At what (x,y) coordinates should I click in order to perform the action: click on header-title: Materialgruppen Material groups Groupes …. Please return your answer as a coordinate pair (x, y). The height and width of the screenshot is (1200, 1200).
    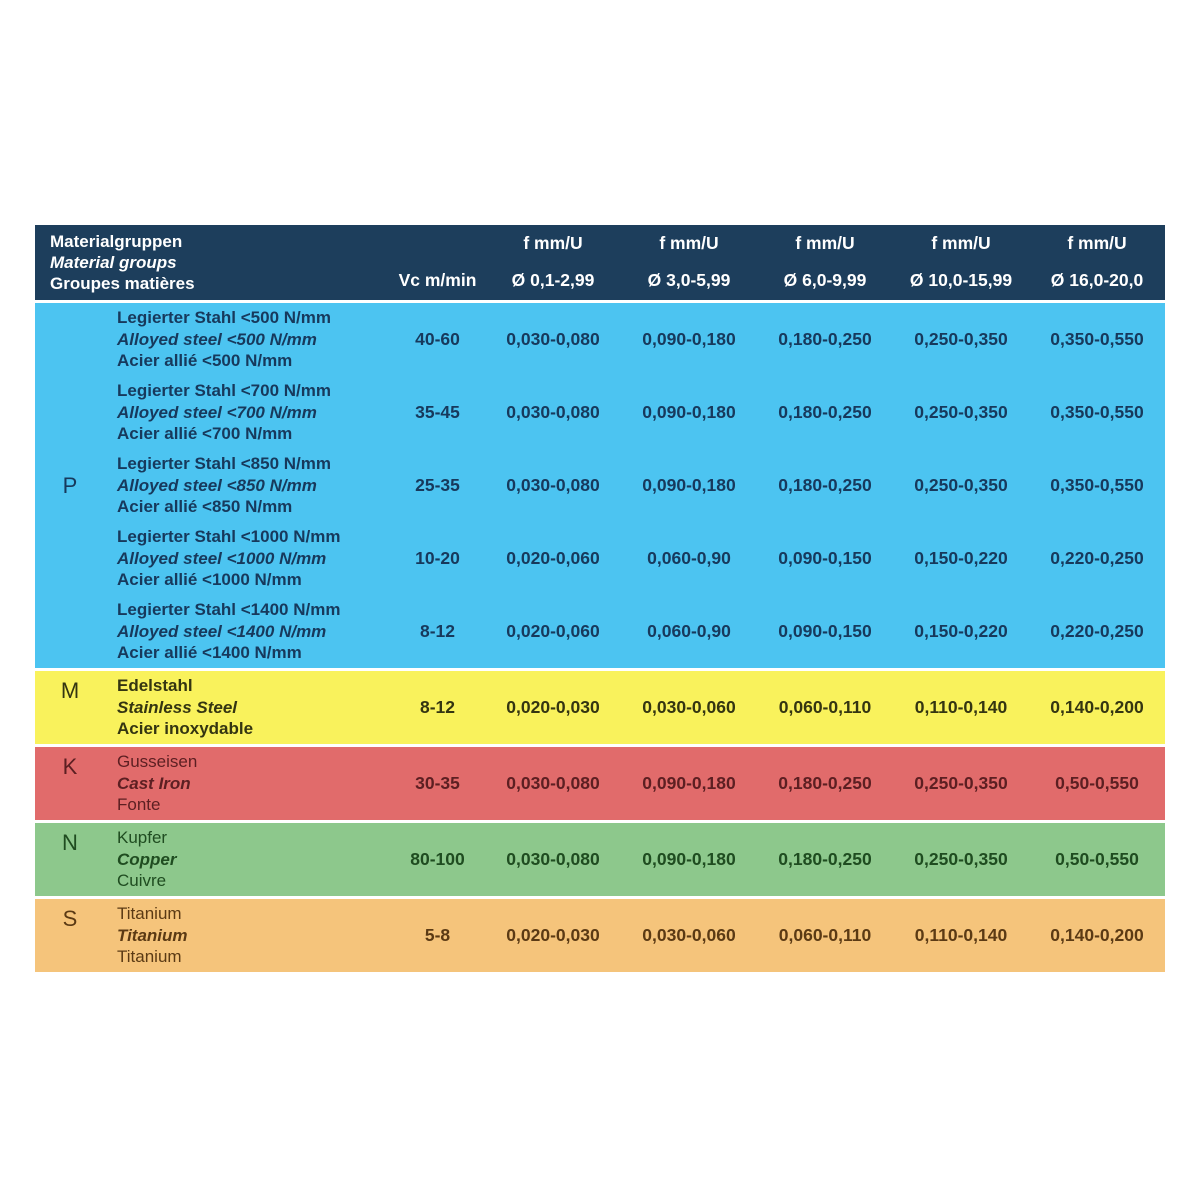
    Looking at the image, I should click on (212, 262).